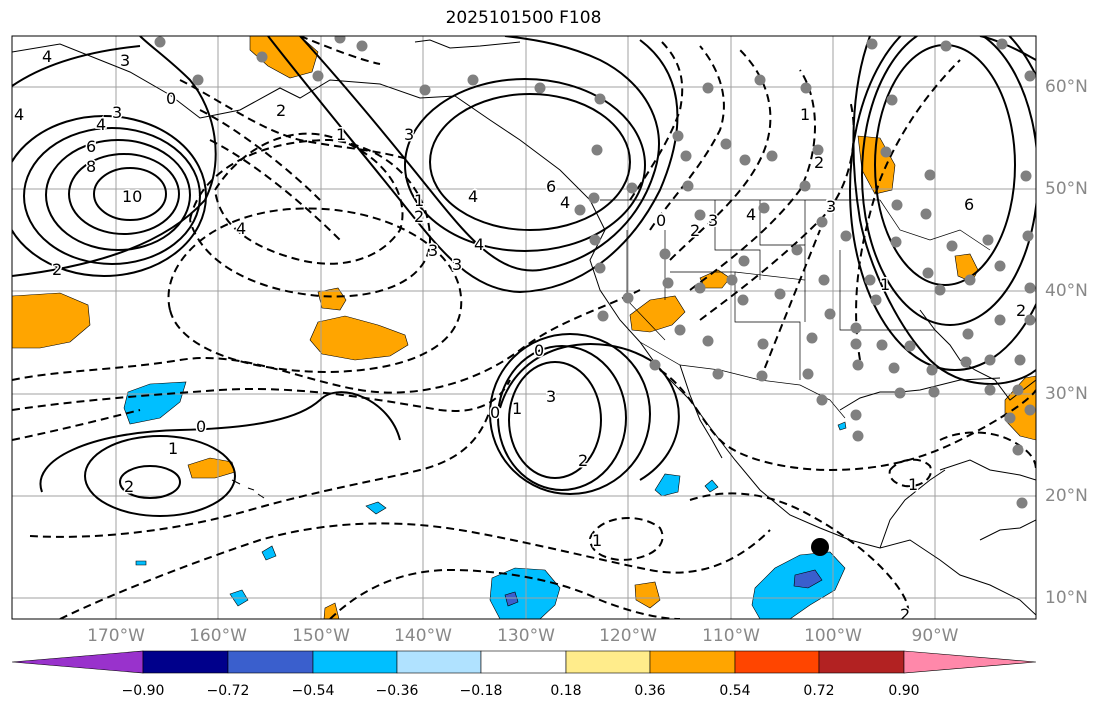 This screenshot has width=1105, height=712. I want to click on lat-label: 40°N, so click(1066, 291).